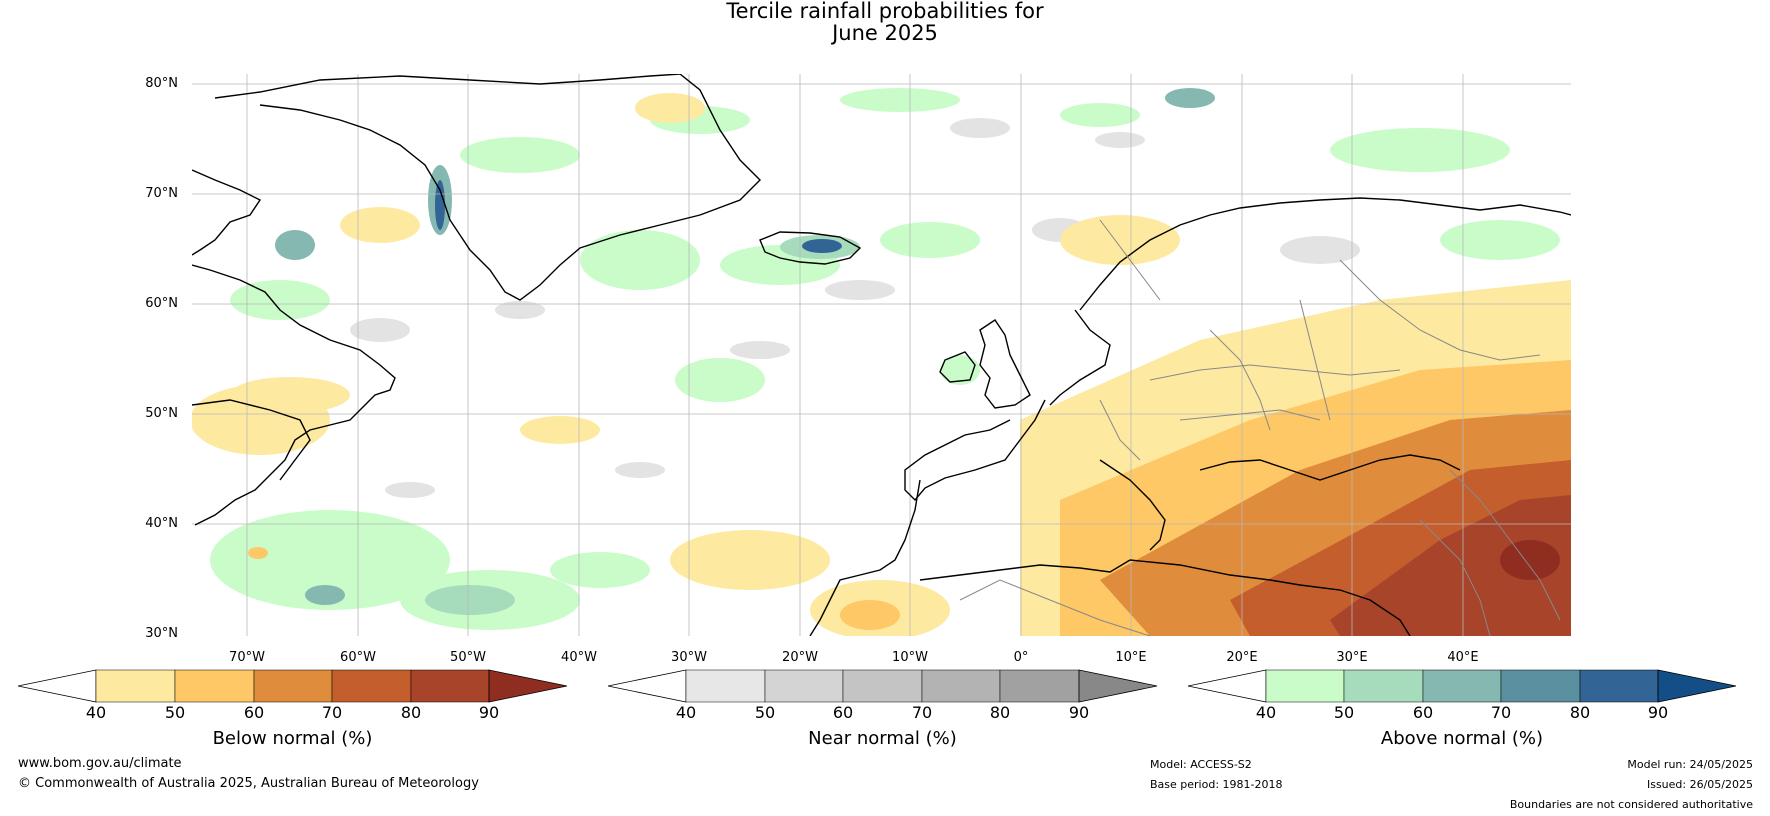 The height and width of the screenshot is (816, 1770). What do you see at coordinates (1352, 657) in the screenshot?
I see `lon-label: 30°E` at bounding box center [1352, 657].